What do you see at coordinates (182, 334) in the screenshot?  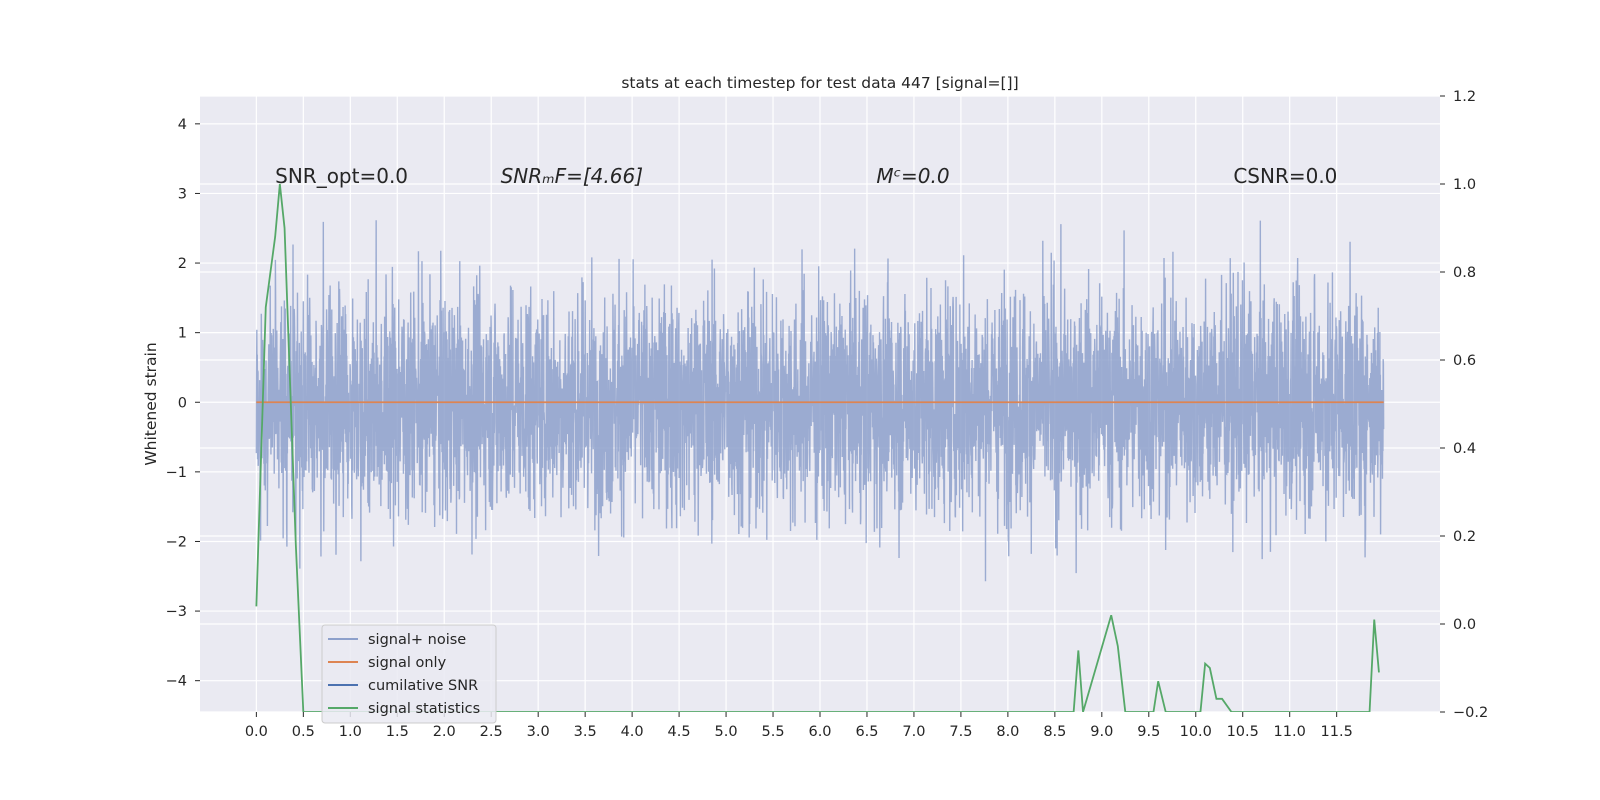 I see `y-tick-label: 1` at bounding box center [182, 334].